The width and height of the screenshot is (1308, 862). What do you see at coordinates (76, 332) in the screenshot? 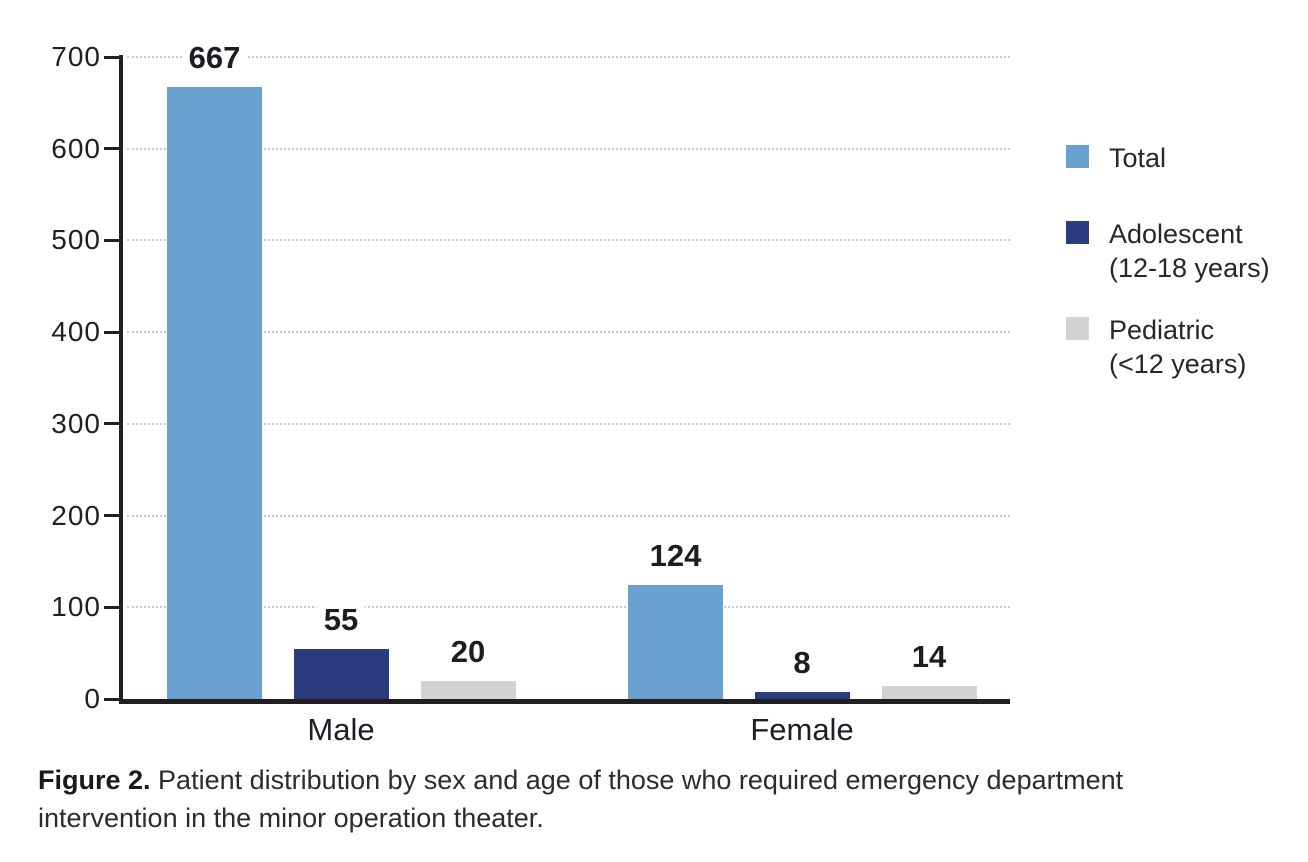
I see `y-tick-label-400: 400` at bounding box center [76, 332].